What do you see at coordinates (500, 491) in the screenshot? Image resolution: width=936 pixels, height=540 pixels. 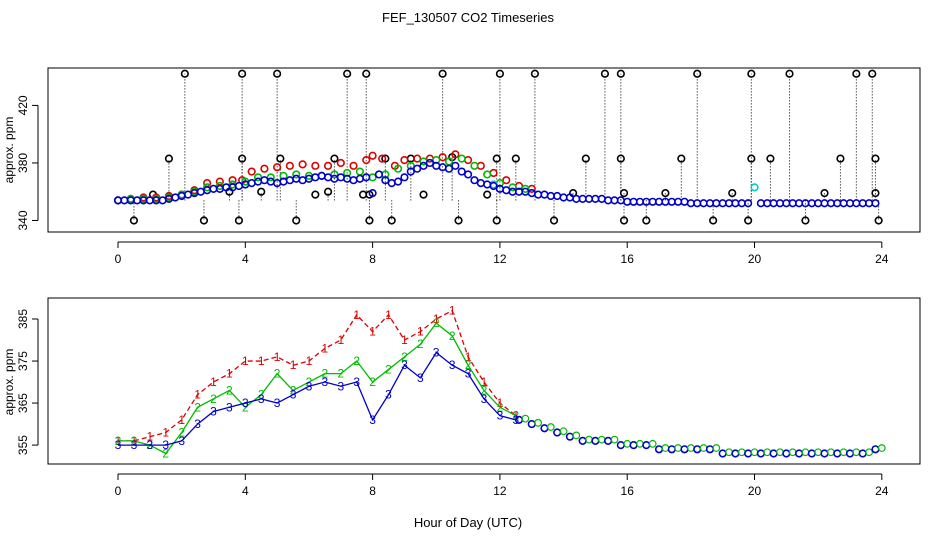 I see `bottom-x-tick-label: 12` at bounding box center [500, 491].